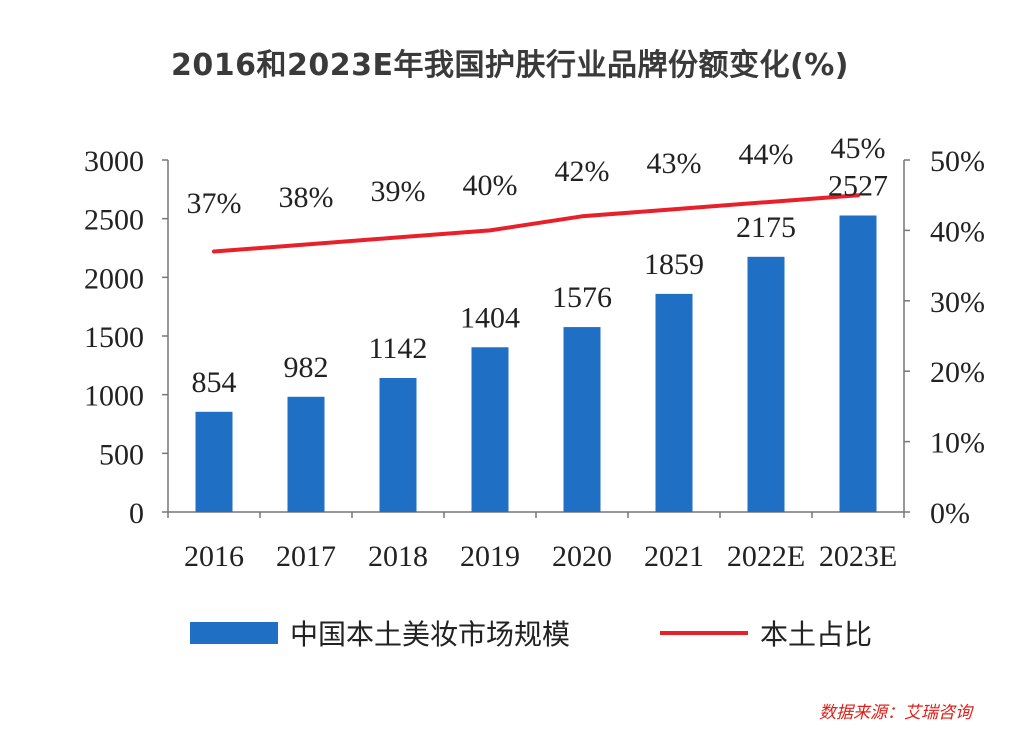  What do you see at coordinates (114, 396) in the screenshot?
I see `left-tick-label: 1000` at bounding box center [114, 396].